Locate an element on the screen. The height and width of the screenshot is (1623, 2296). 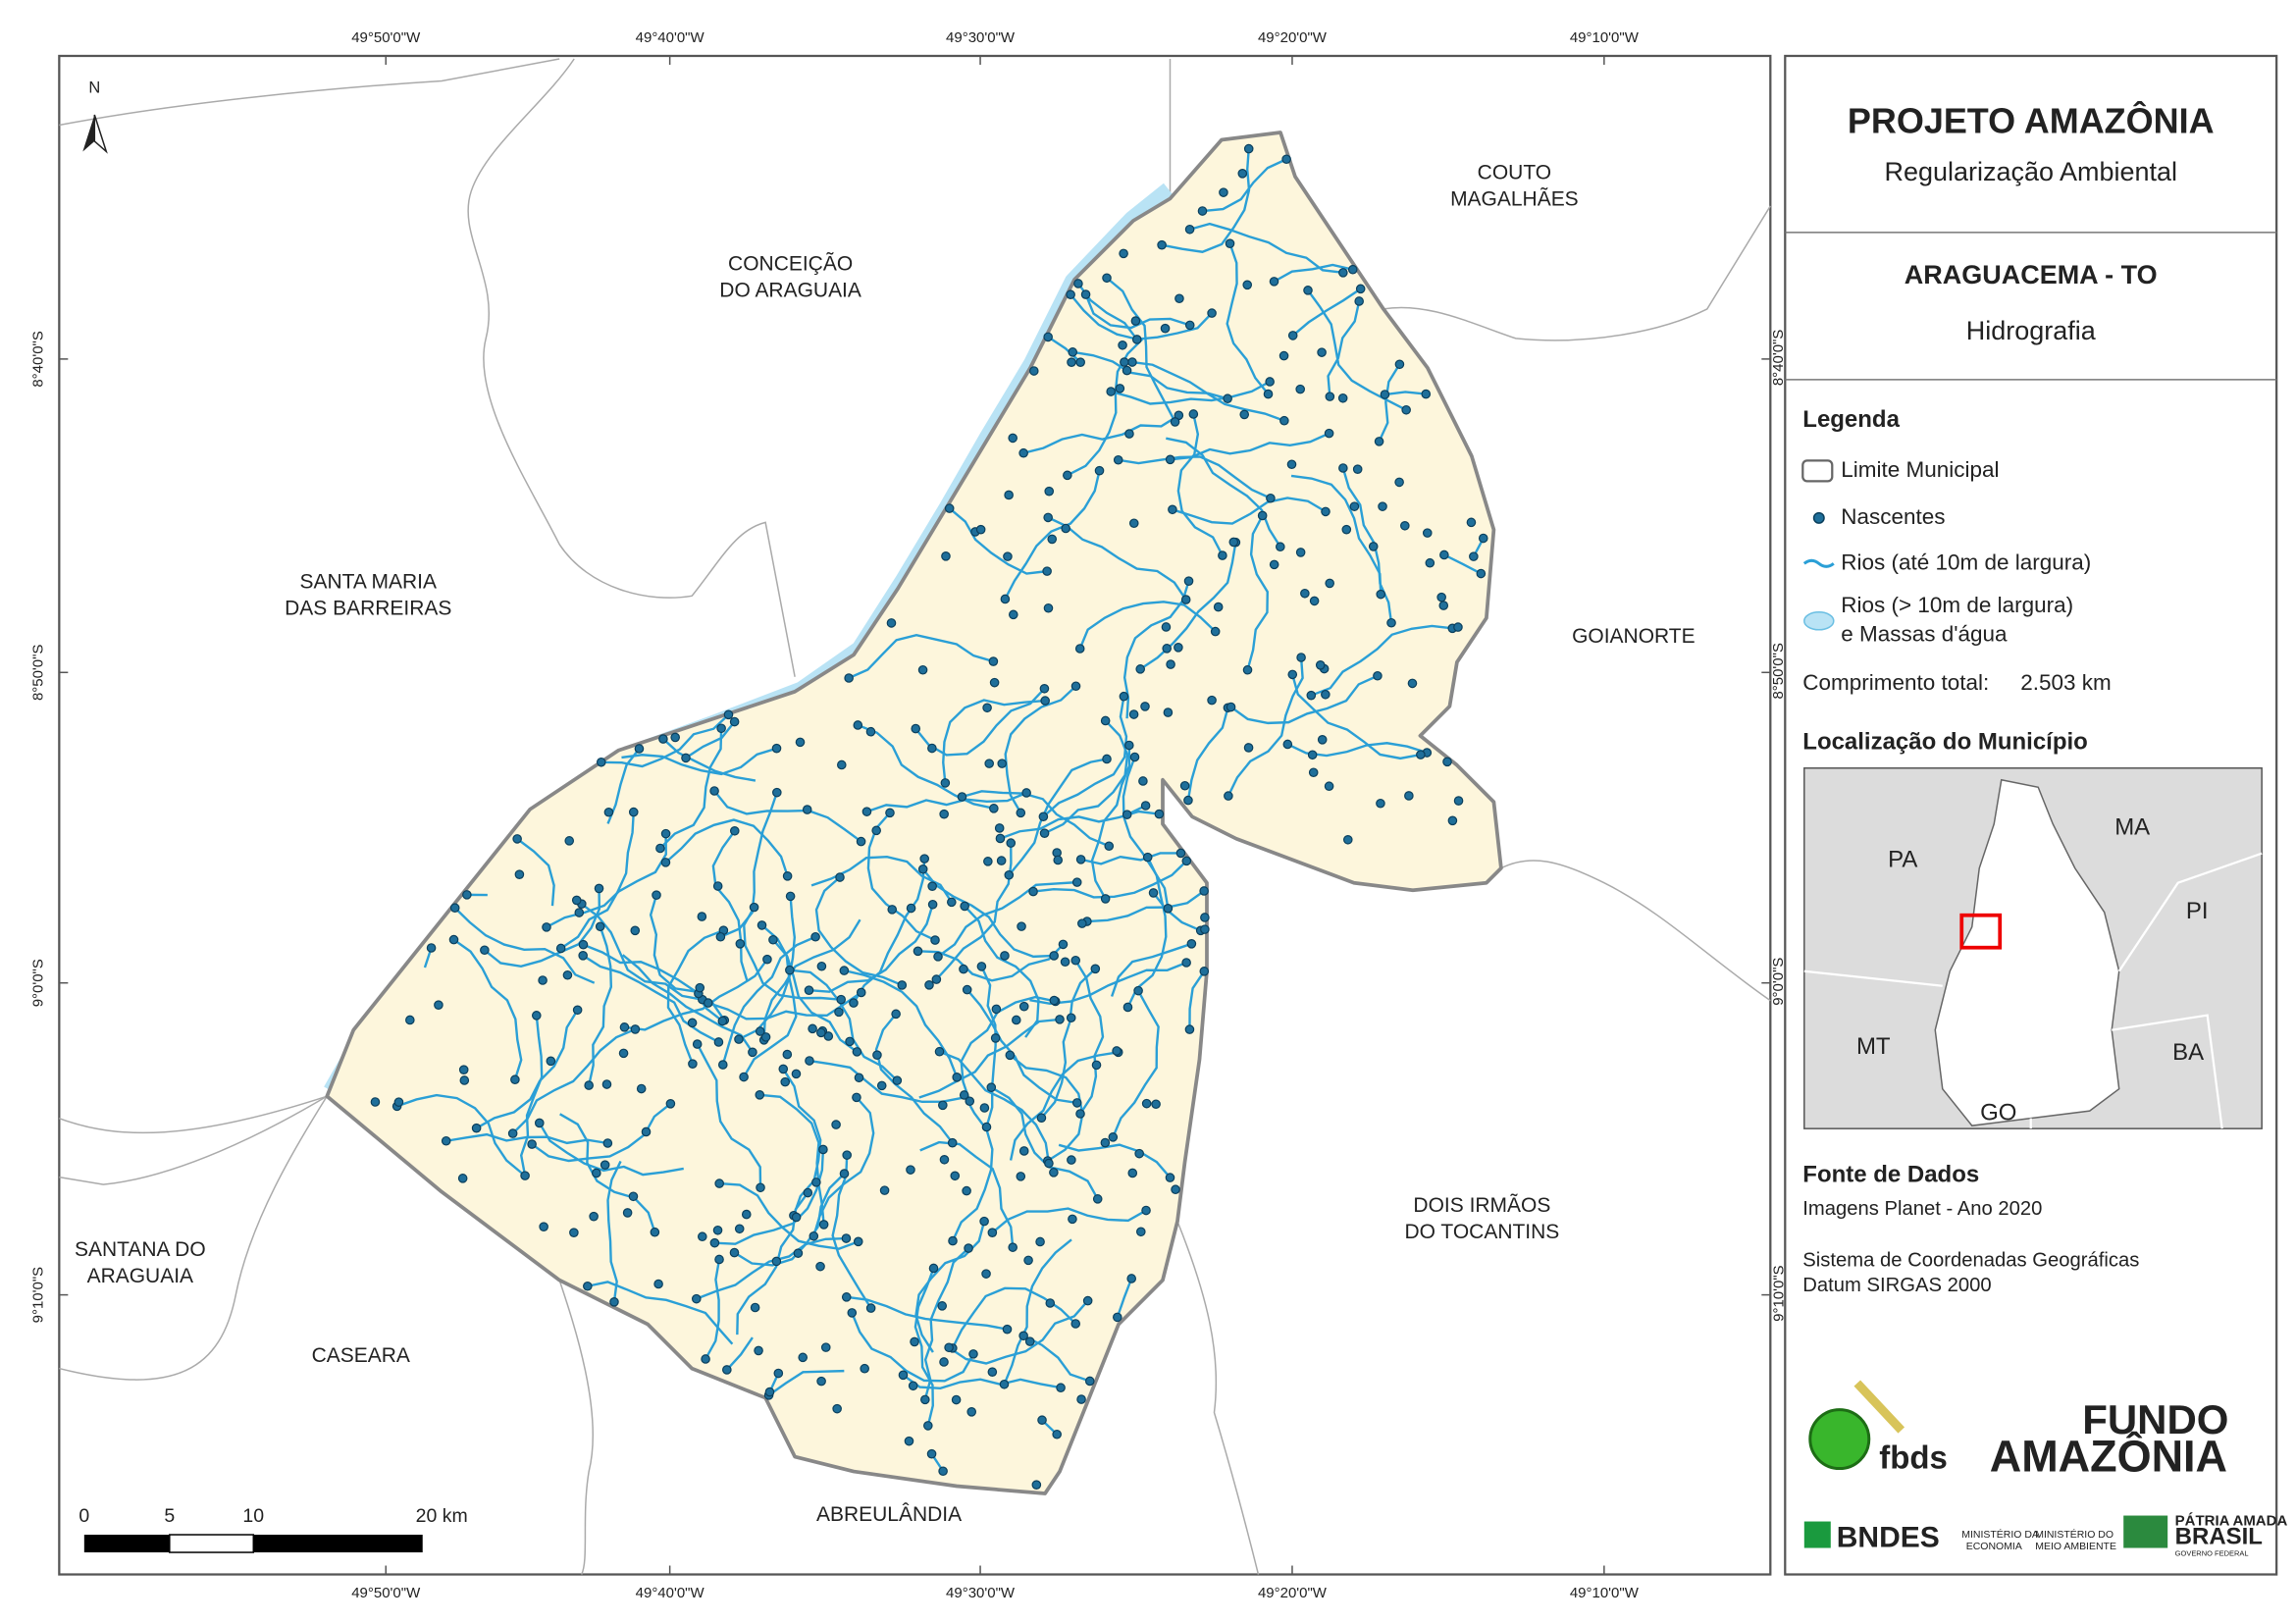
graticule-label: 8°50'0"S is located at coordinates (1778, 671).